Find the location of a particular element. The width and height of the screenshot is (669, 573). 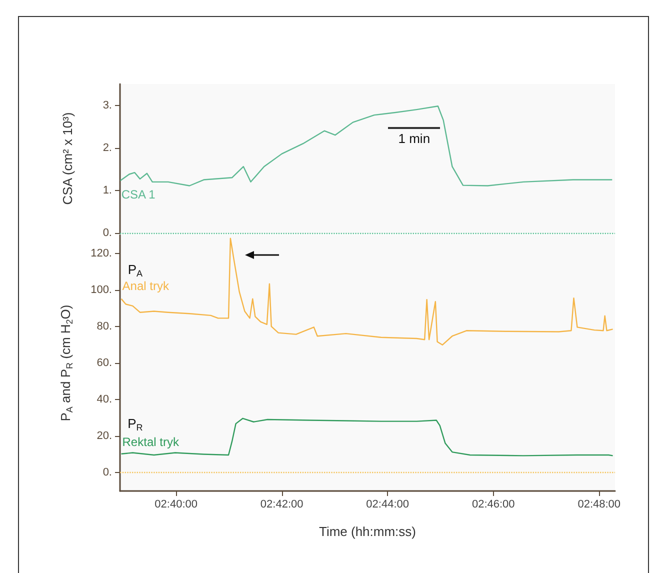

series-label: Rektal tryk is located at coordinates (151, 441).